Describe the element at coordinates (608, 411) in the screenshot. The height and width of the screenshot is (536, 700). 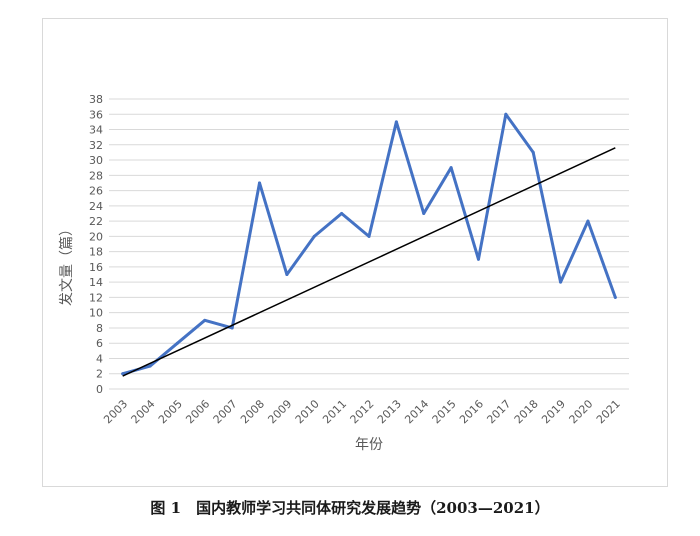
I see `x-tick-label: 2021` at that location.